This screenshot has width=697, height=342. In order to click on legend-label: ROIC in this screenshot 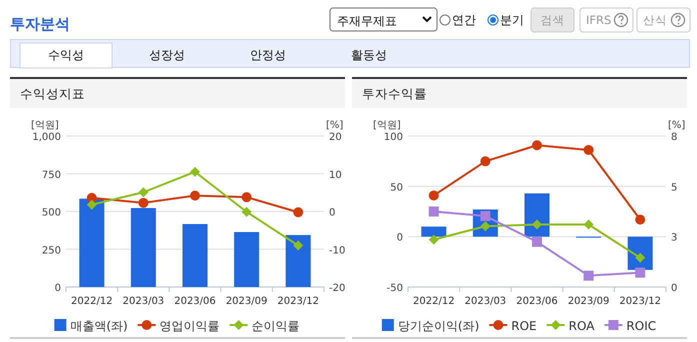, I will do `click(641, 326)`.